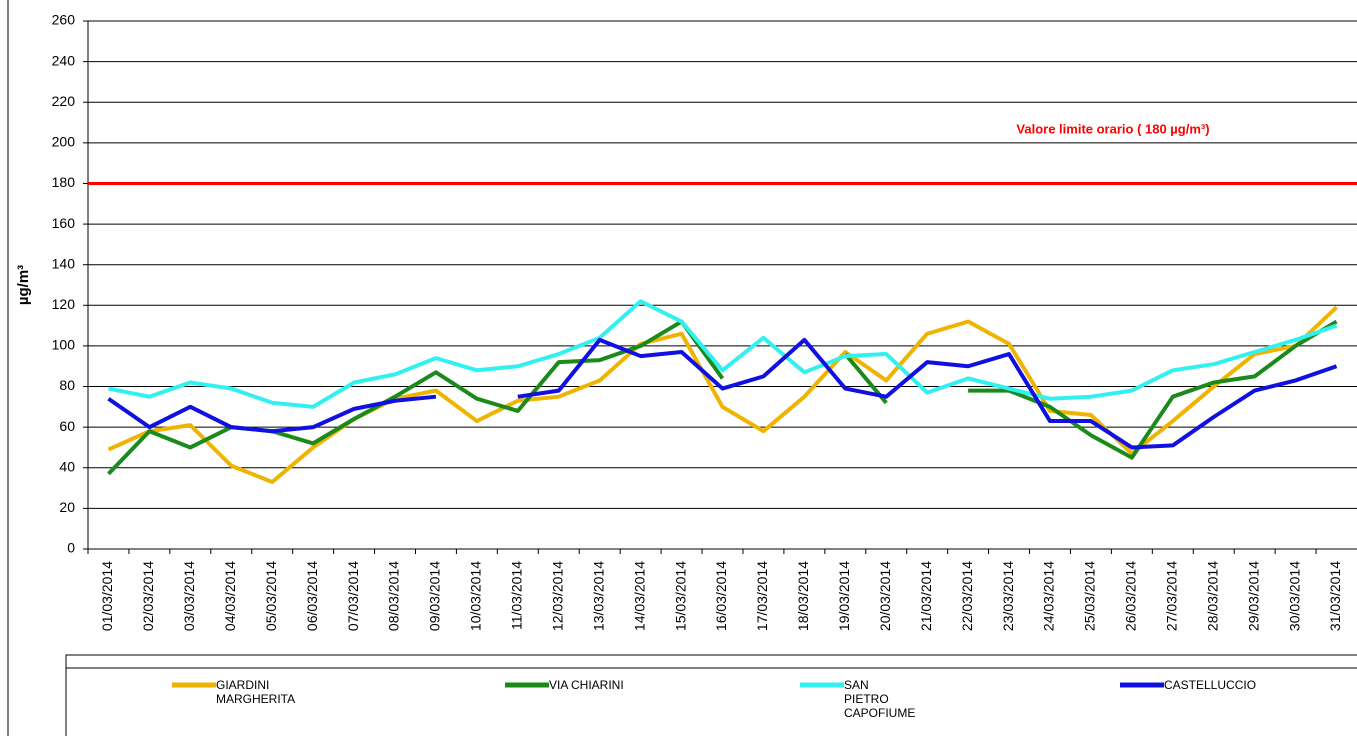  I want to click on legend-label: CASTELLUCCIO, so click(1210, 685).